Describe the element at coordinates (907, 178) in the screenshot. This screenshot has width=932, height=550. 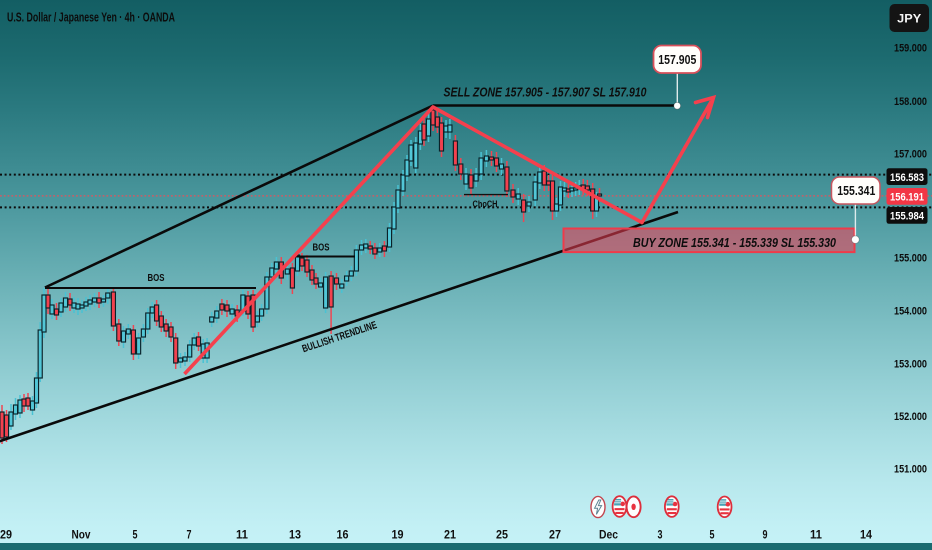
I see `svg-text: 156.583` at that location.